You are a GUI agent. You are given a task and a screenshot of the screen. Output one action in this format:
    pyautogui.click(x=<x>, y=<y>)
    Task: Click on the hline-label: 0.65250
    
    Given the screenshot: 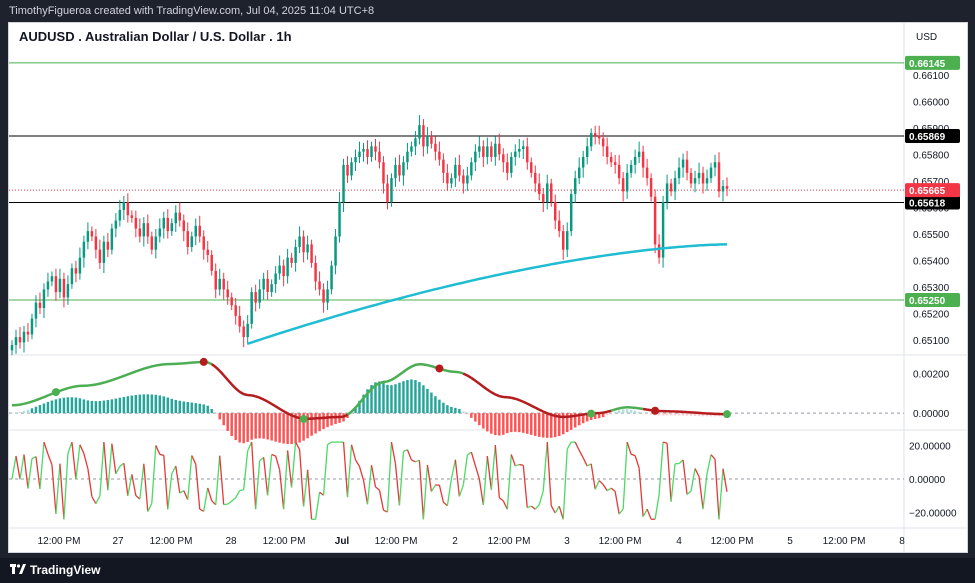 What is the action you would take?
    pyautogui.click(x=927, y=301)
    